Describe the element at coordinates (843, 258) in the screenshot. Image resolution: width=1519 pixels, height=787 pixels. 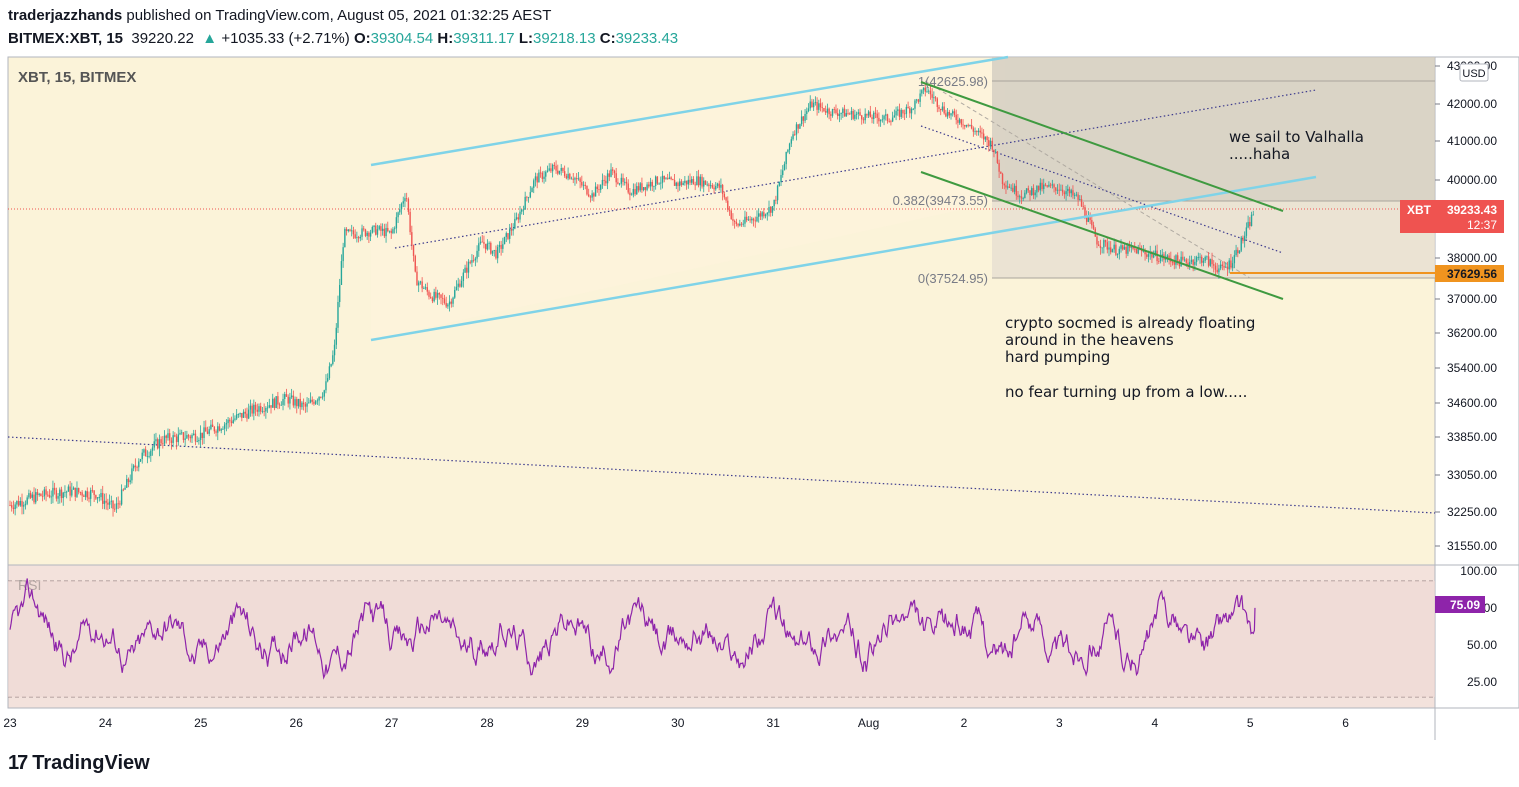
I see `channel-lower-line` at that location.